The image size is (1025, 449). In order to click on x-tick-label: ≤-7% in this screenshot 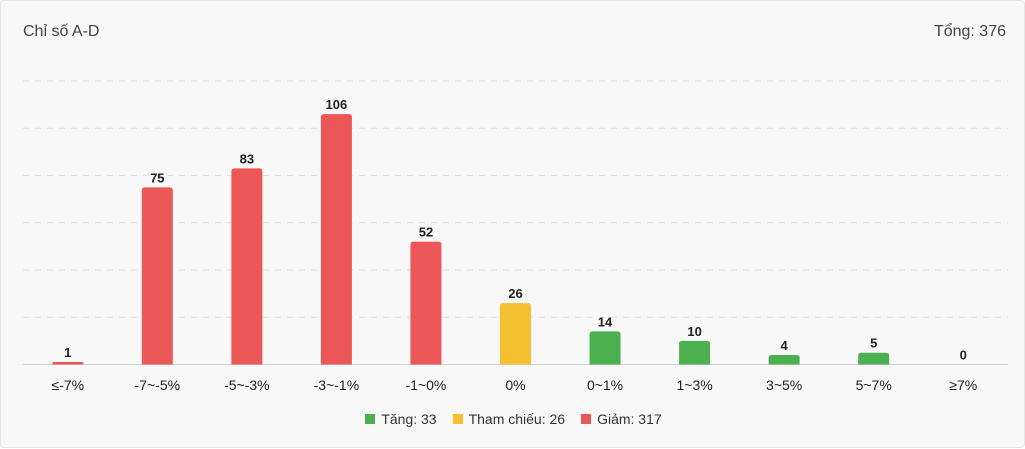, I will do `click(67, 385)`.